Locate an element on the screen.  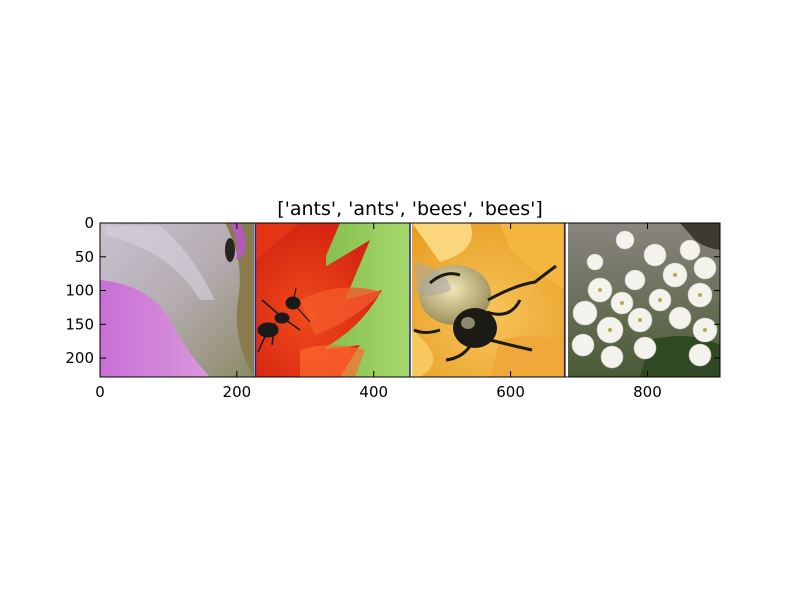
x-tick-label: 200 is located at coordinates (237, 392).